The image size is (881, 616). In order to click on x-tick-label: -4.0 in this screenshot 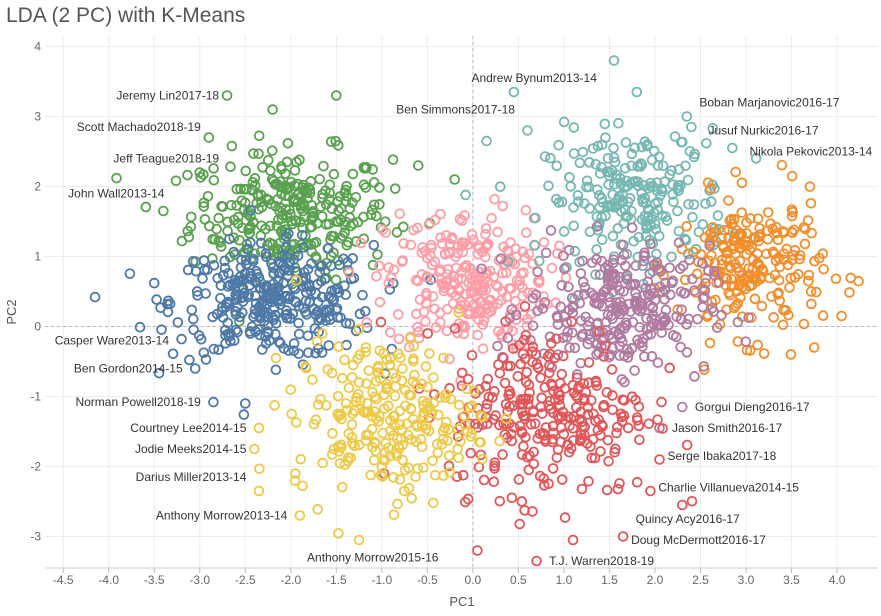, I will do `click(108, 580)`.